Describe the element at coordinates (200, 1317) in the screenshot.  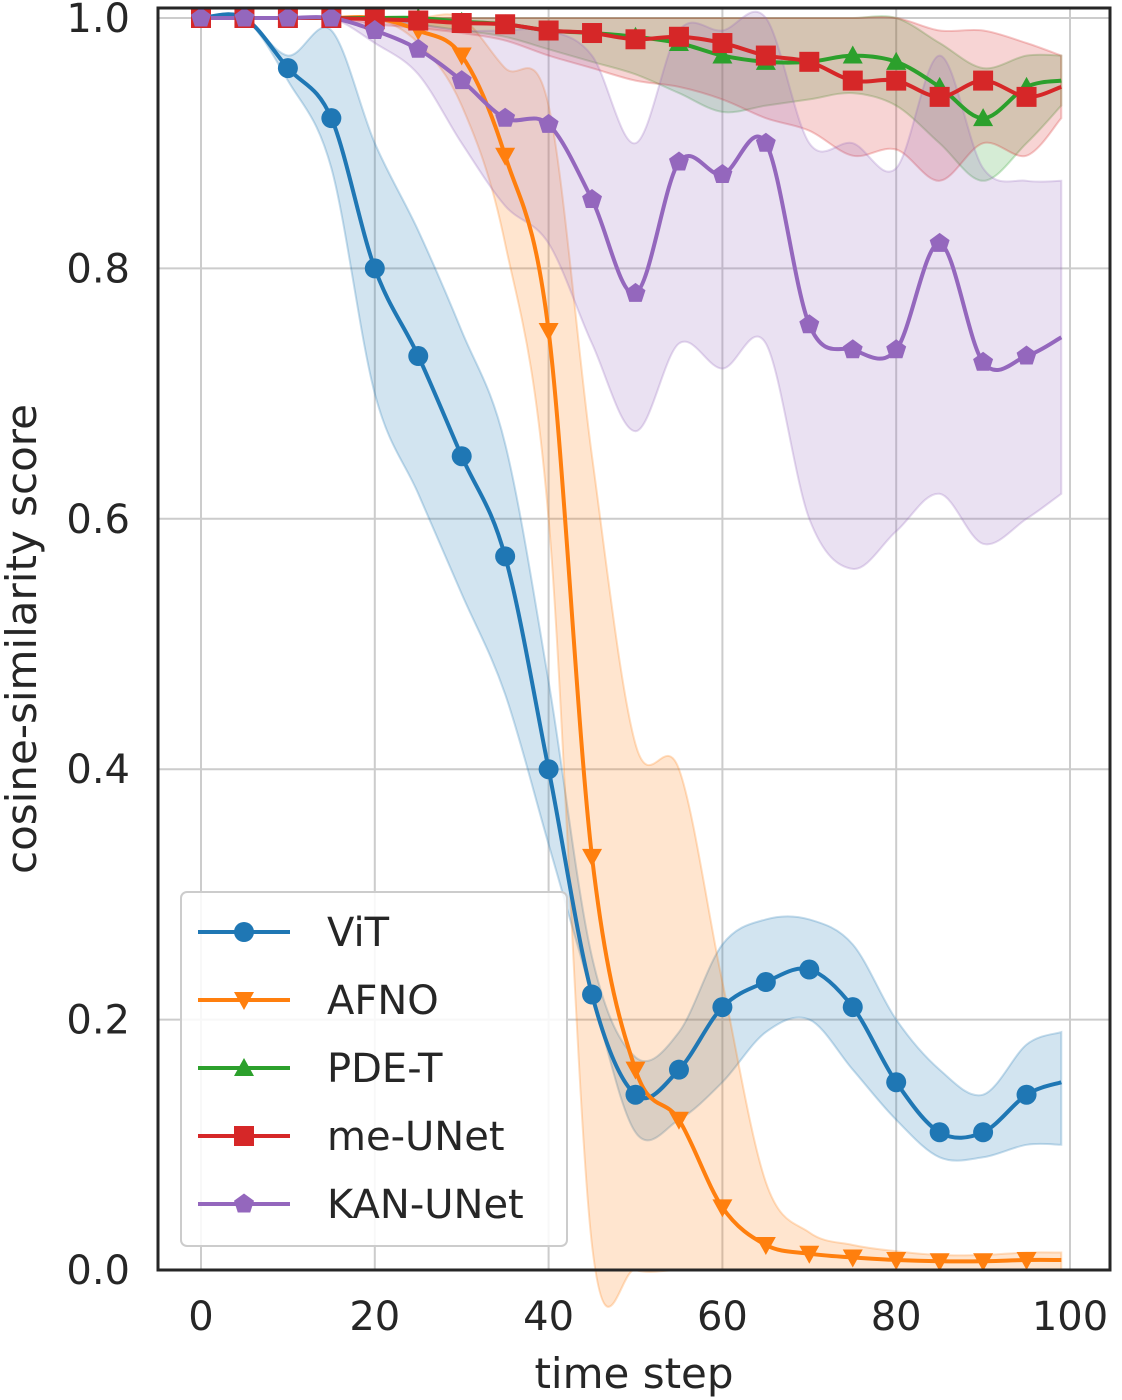
I see `x-tick-label: 0` at that location.